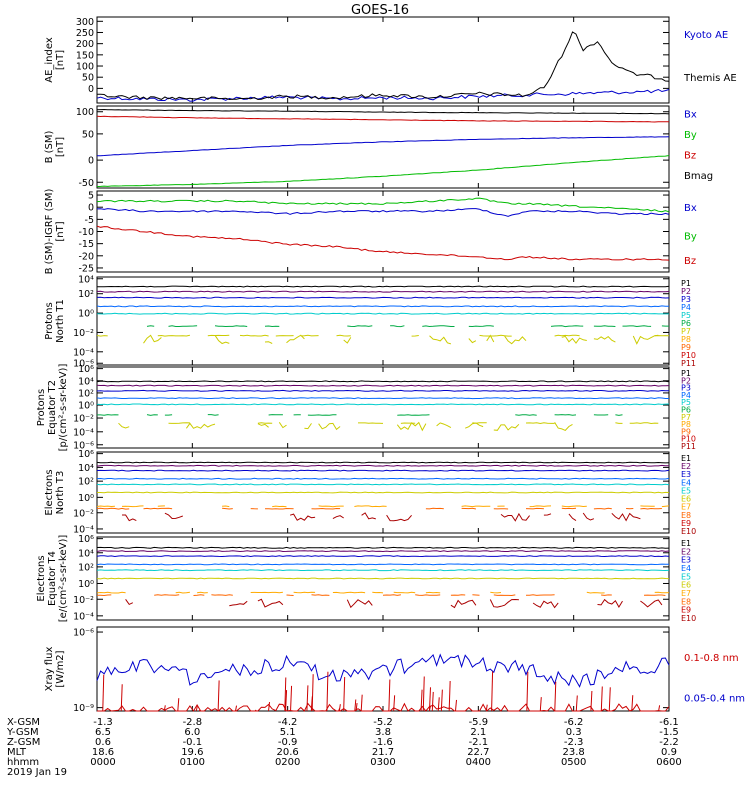 The image size is (750, 800). What do you see at coordinates (686, 499) in the screenshot?
I see `legend-entry: E6` at bounding box center [686, 499].